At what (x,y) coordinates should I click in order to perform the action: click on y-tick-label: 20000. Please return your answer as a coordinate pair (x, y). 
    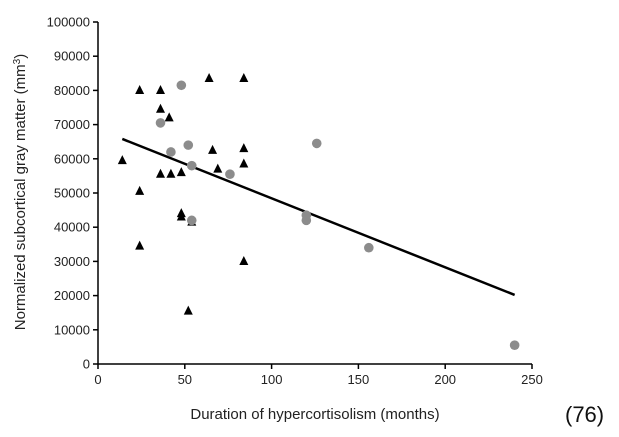
    Looking at the image, I should click on (72, 295).